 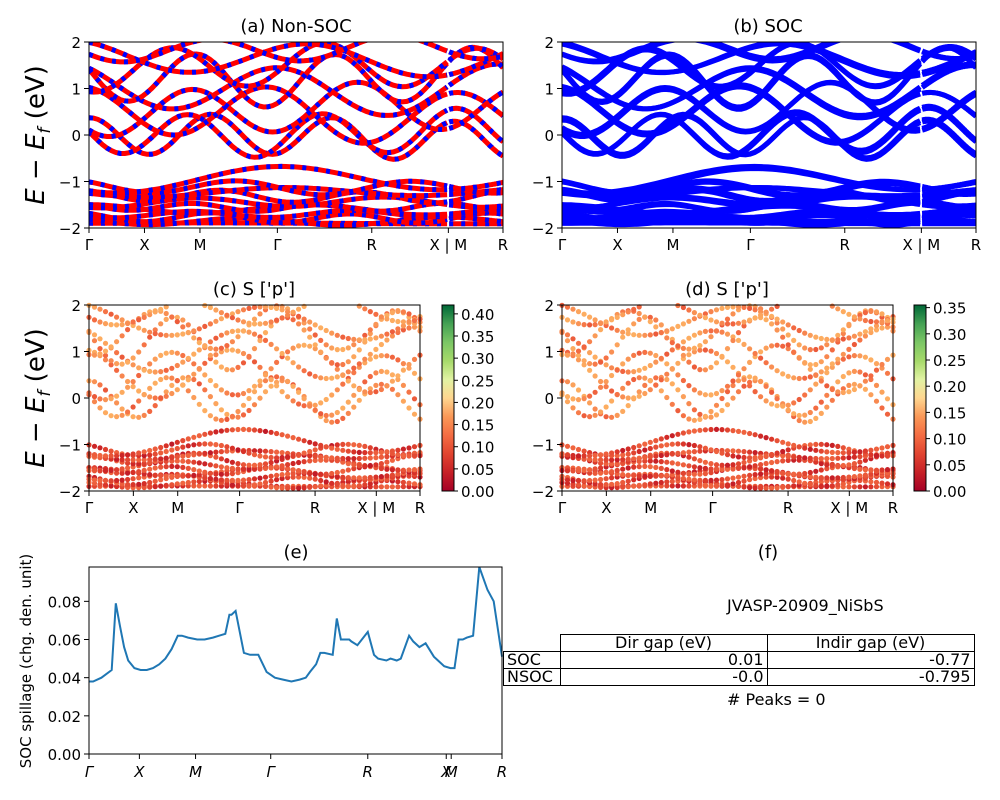 What do you see at coordinates (64, 602) in the screenshot?
I see `y-tick-label: 0.08` at bounding box center [64, 602].